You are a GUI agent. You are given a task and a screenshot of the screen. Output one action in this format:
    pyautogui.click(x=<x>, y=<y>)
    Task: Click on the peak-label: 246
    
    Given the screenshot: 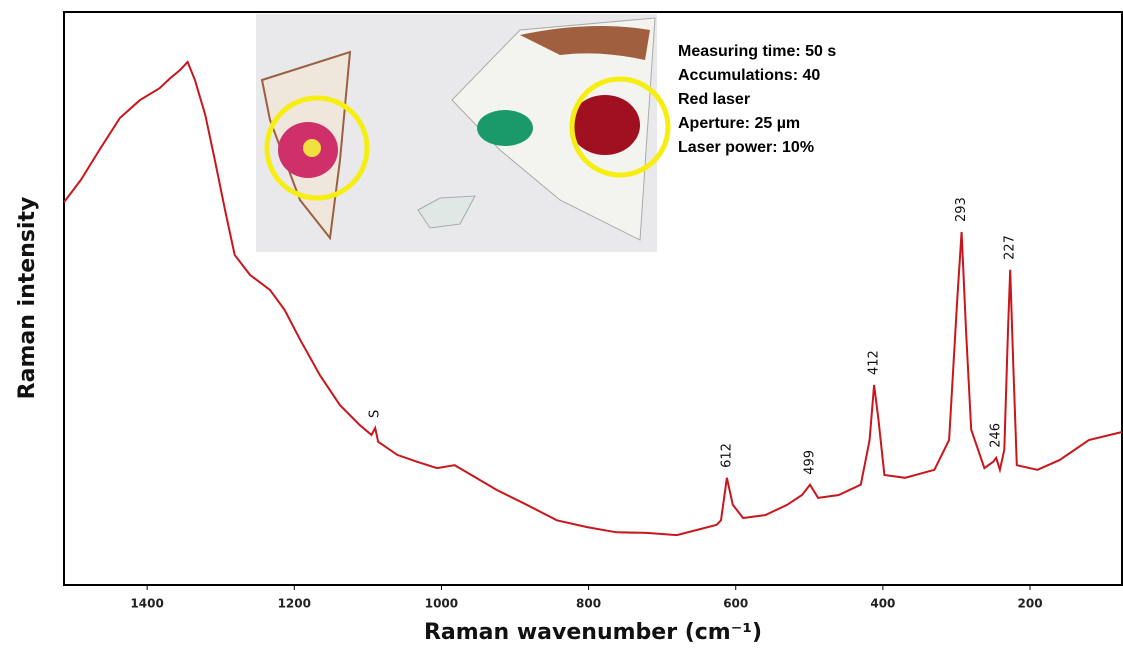 What is the action you would take?
    pyautogui.click(x=996, y=435)
    